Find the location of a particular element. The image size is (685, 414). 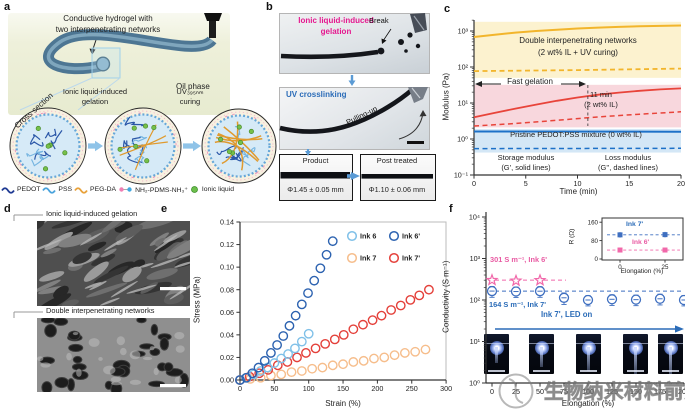

svg-text: 0.06 is located at coordinates (227, 312).